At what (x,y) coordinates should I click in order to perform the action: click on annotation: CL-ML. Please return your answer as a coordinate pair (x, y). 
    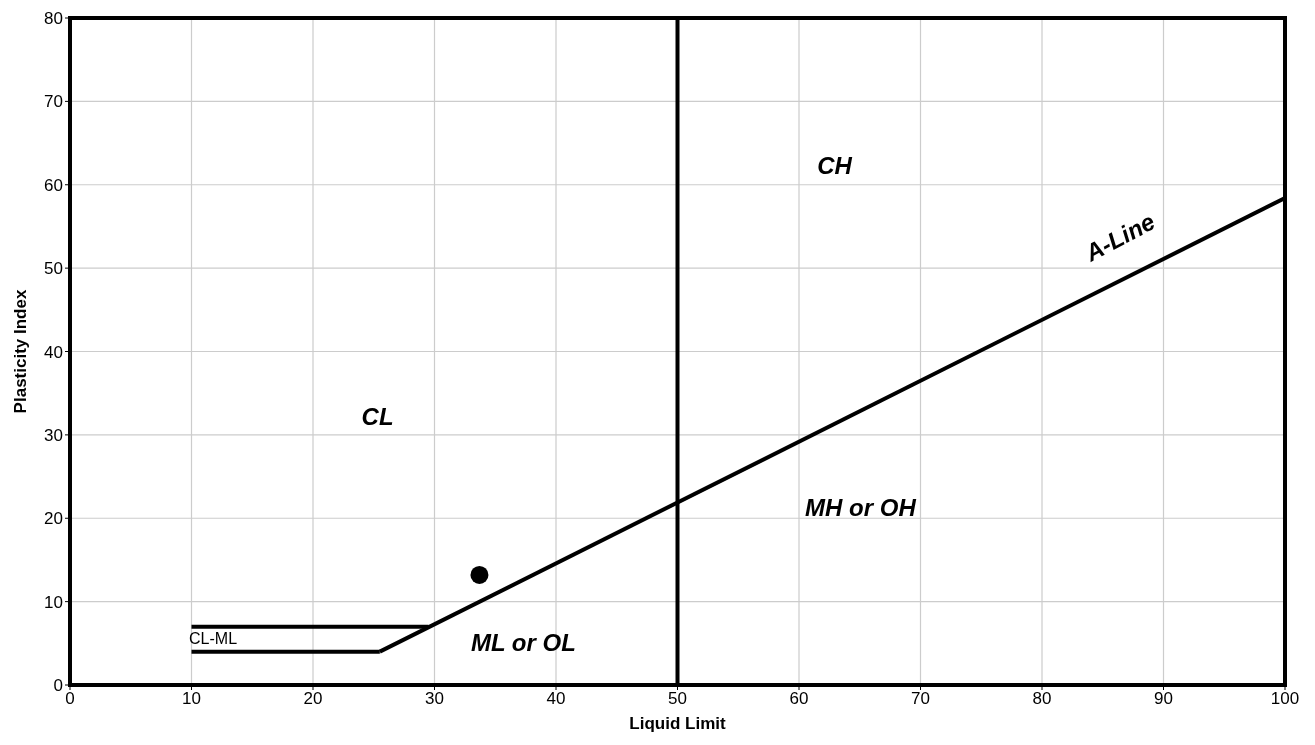
    Looking at the image, I should click on (213, 639).